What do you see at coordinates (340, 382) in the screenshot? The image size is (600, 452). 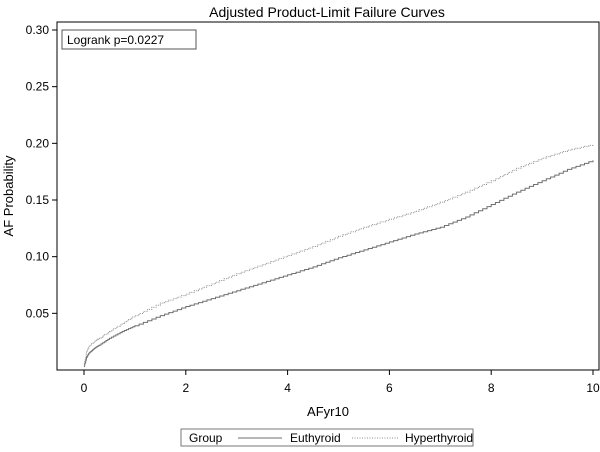 I see `x-axis: 0 2 4 6 8 10` at bounding box center [340, 382].